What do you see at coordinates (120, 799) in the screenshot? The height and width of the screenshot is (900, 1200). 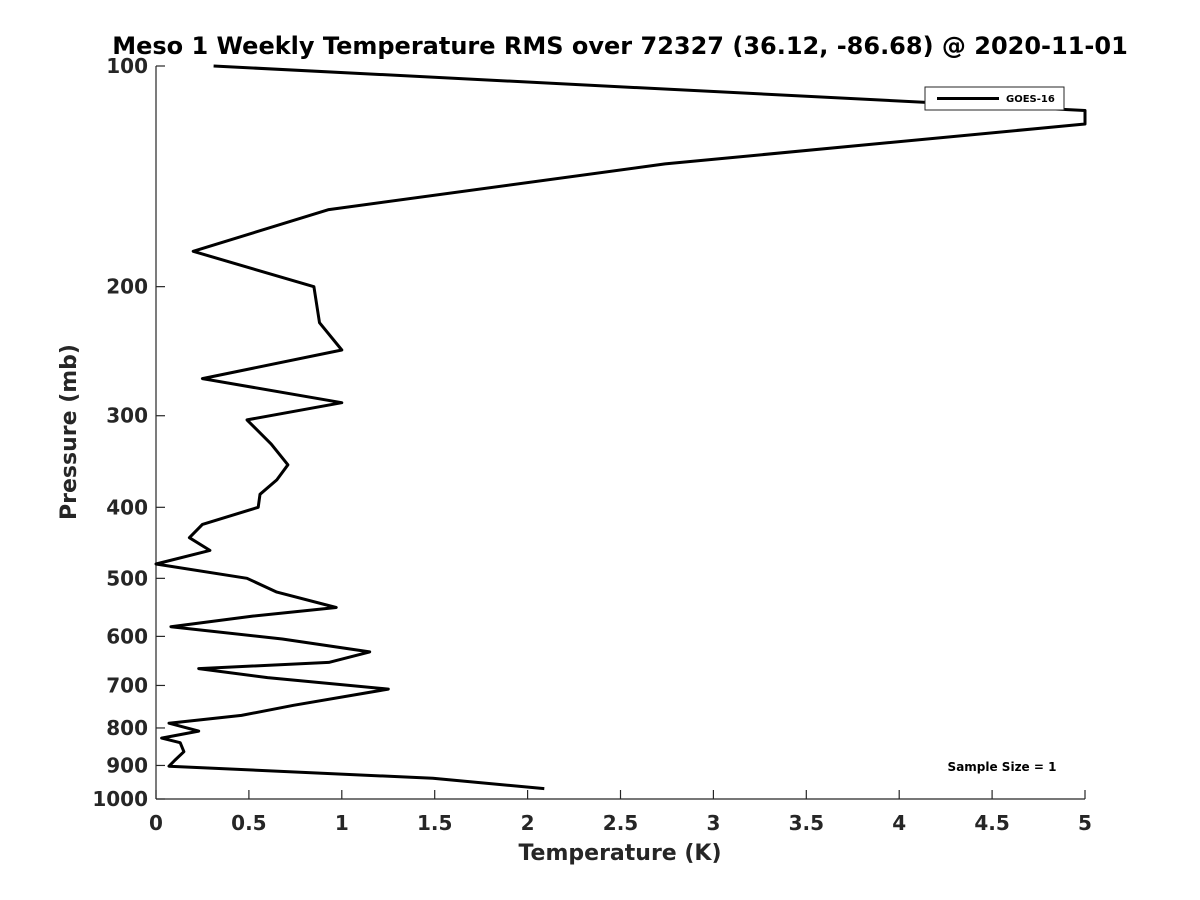 I see `y-tick-label: 1000` at bounding box center [120, 799].